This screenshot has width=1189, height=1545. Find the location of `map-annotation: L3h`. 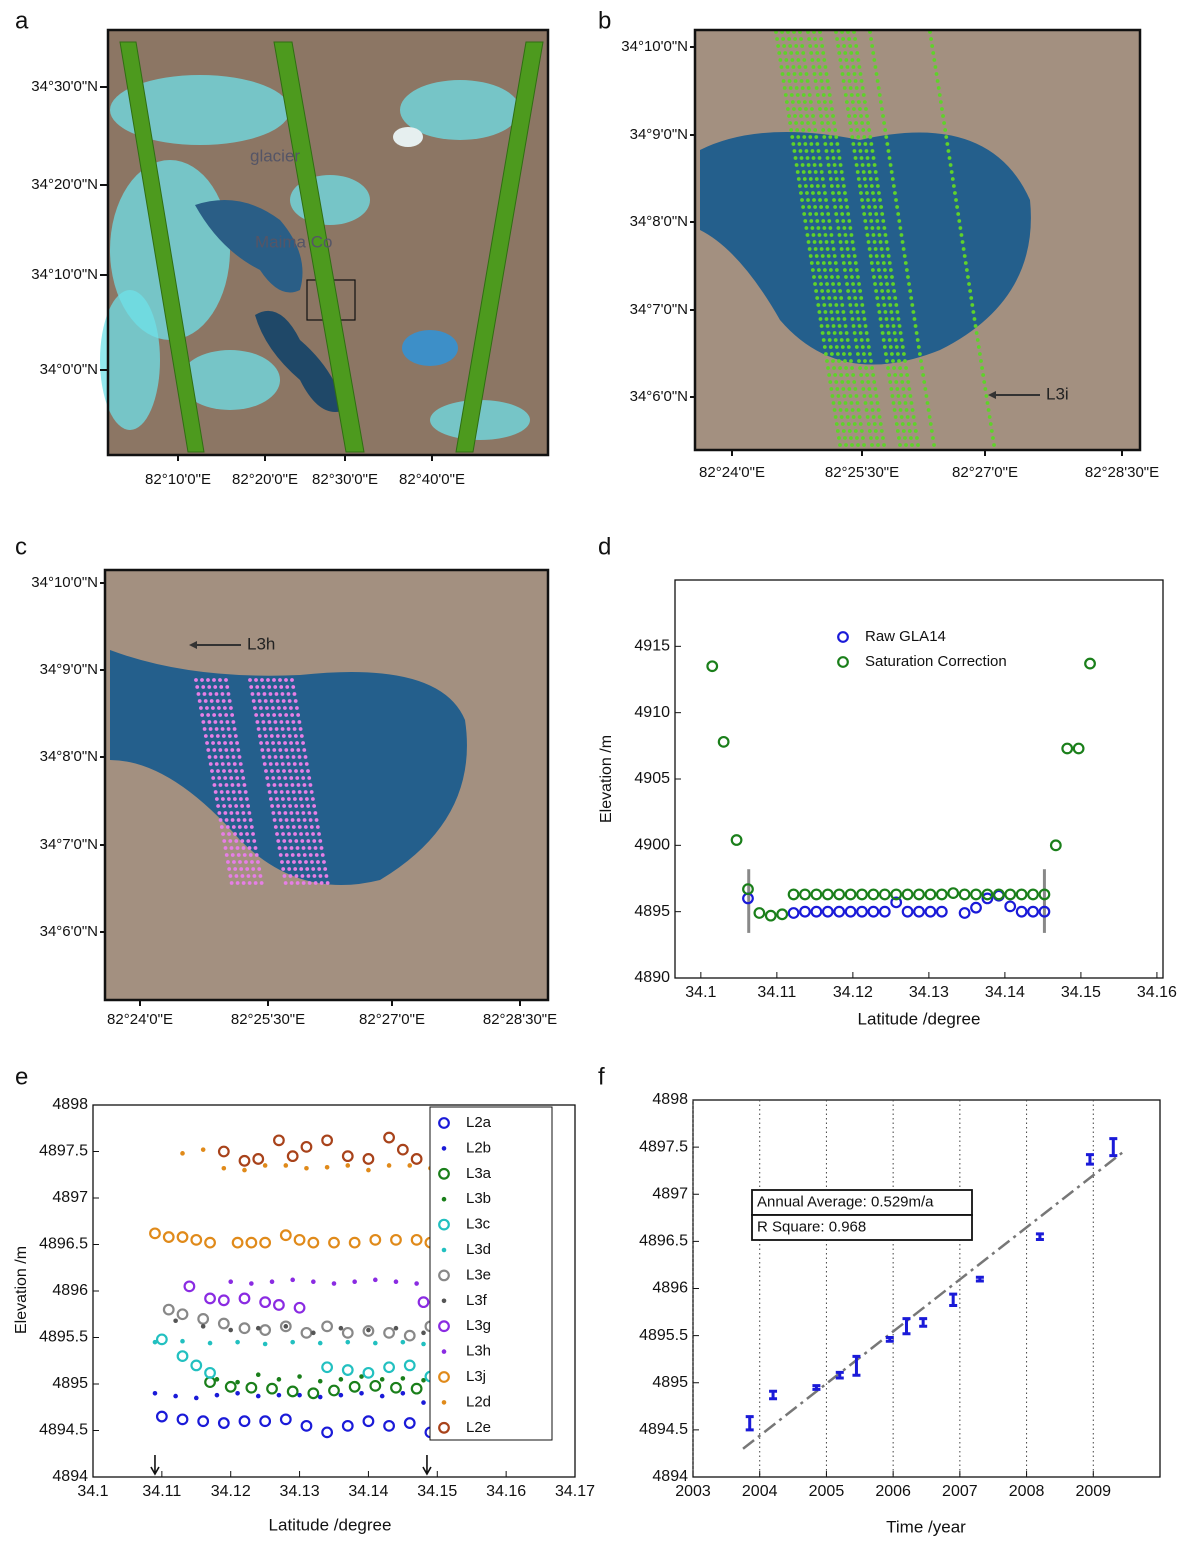

map-annotation: L3h is located at coordinates (261, 643).